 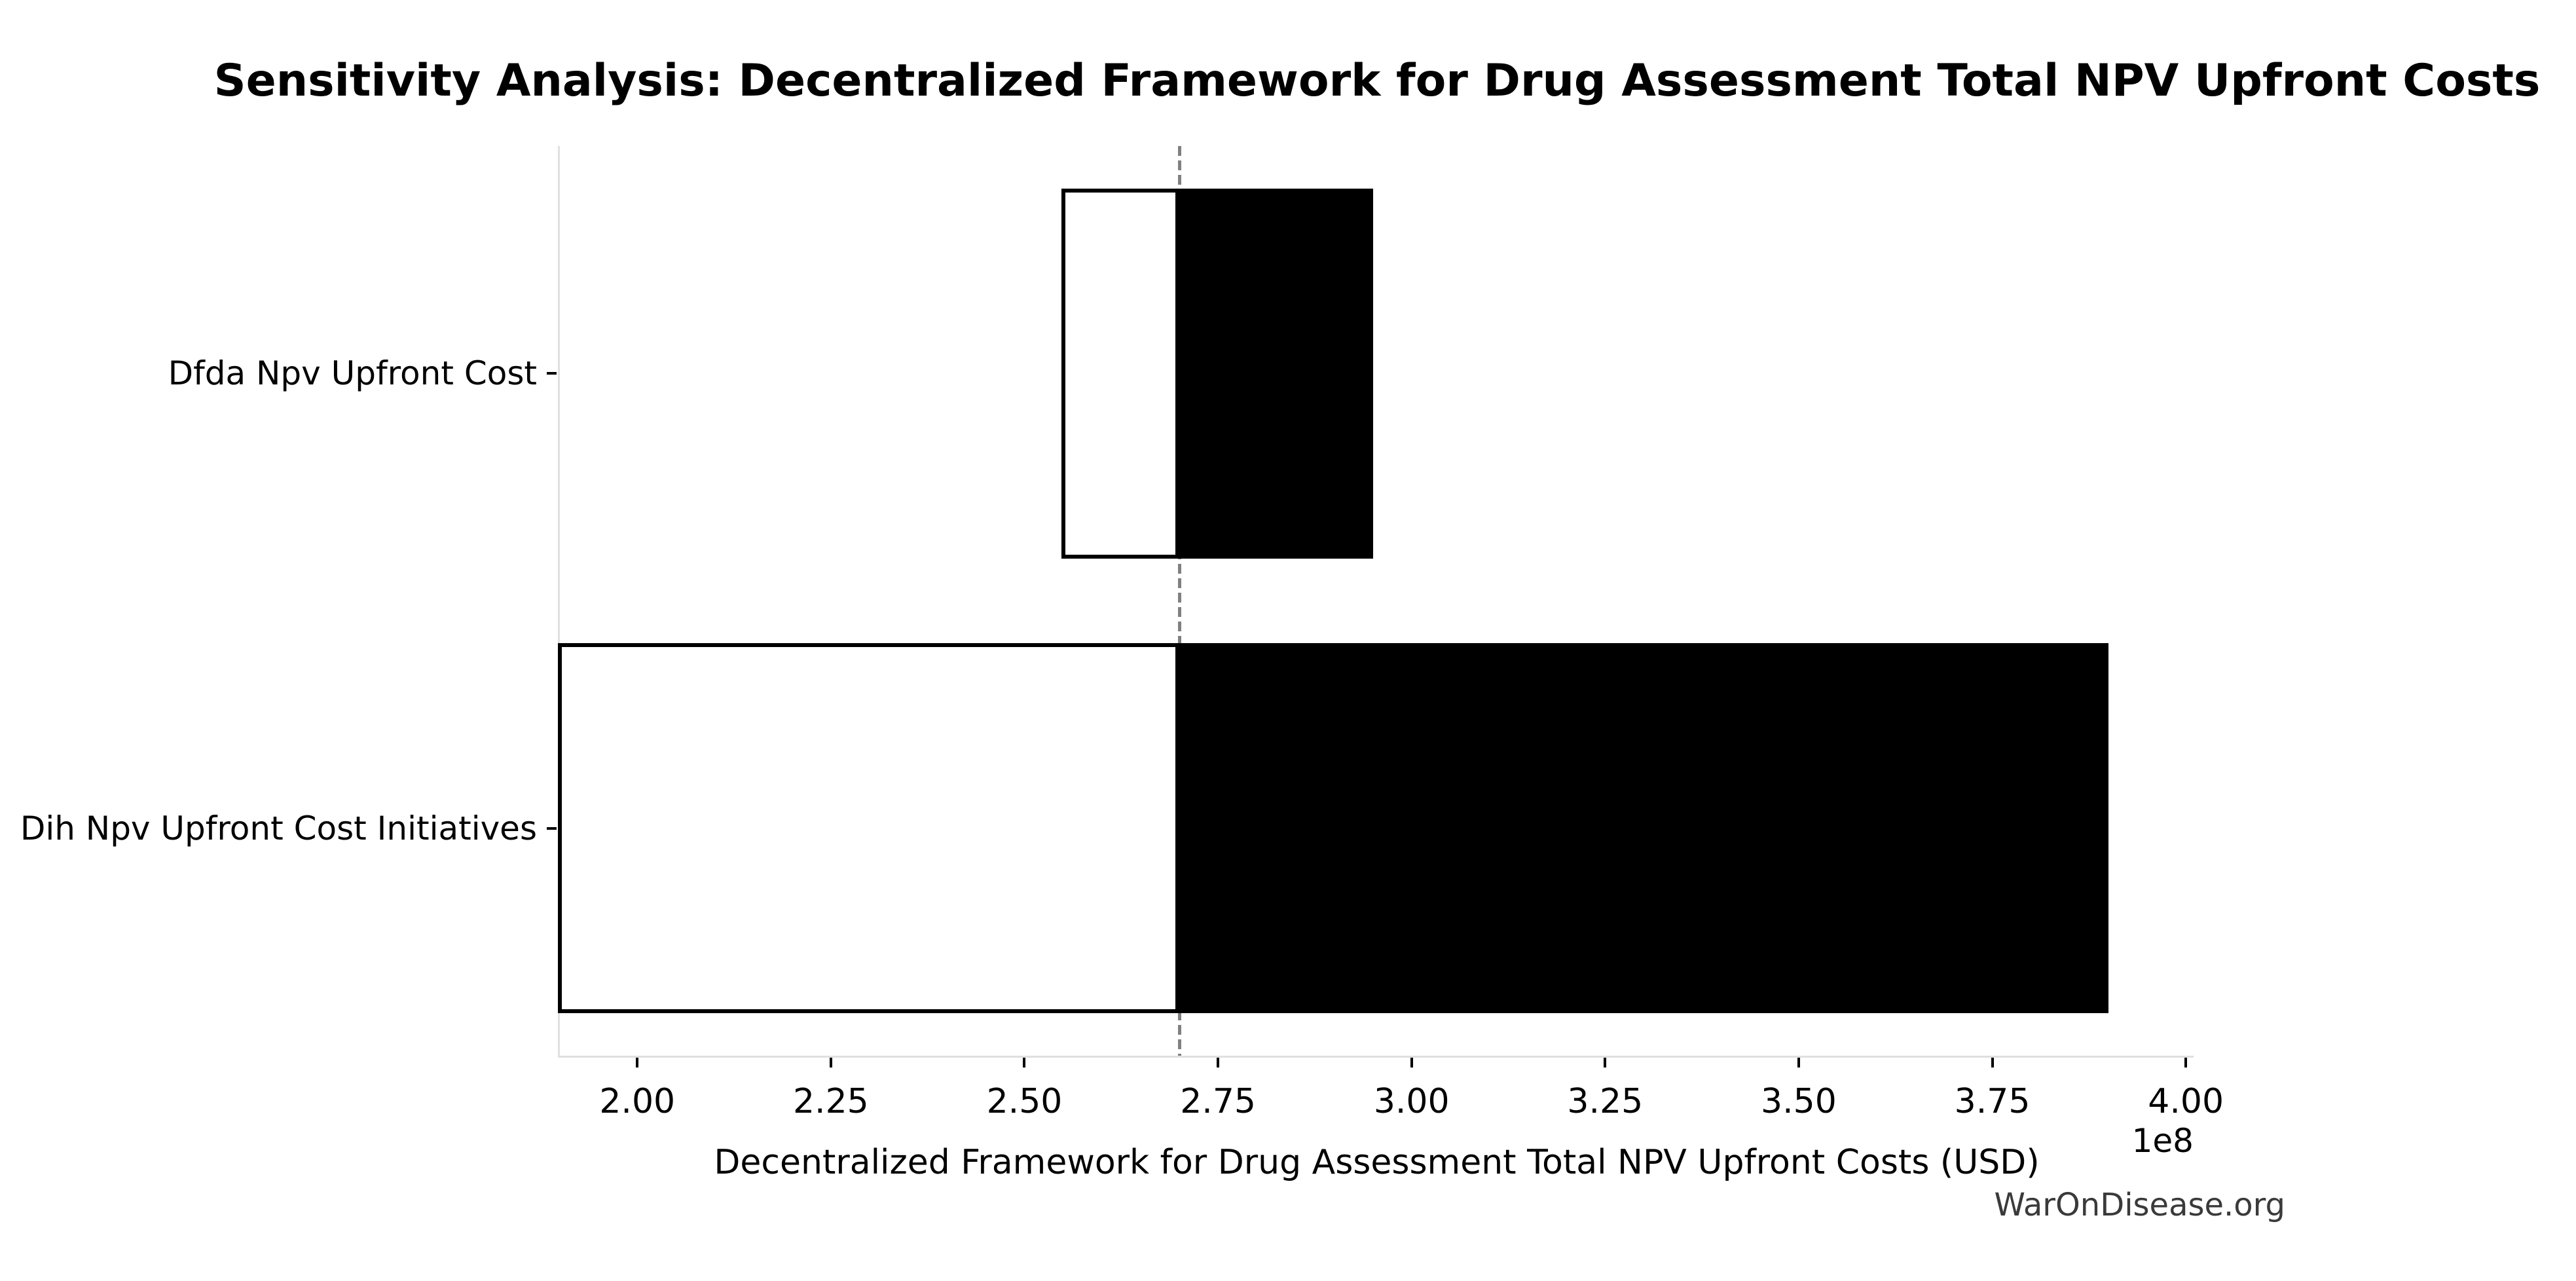 I want to click on y-category-label: Dih Npv Upfront Cost Initiatives, so click(x=278, y=828).